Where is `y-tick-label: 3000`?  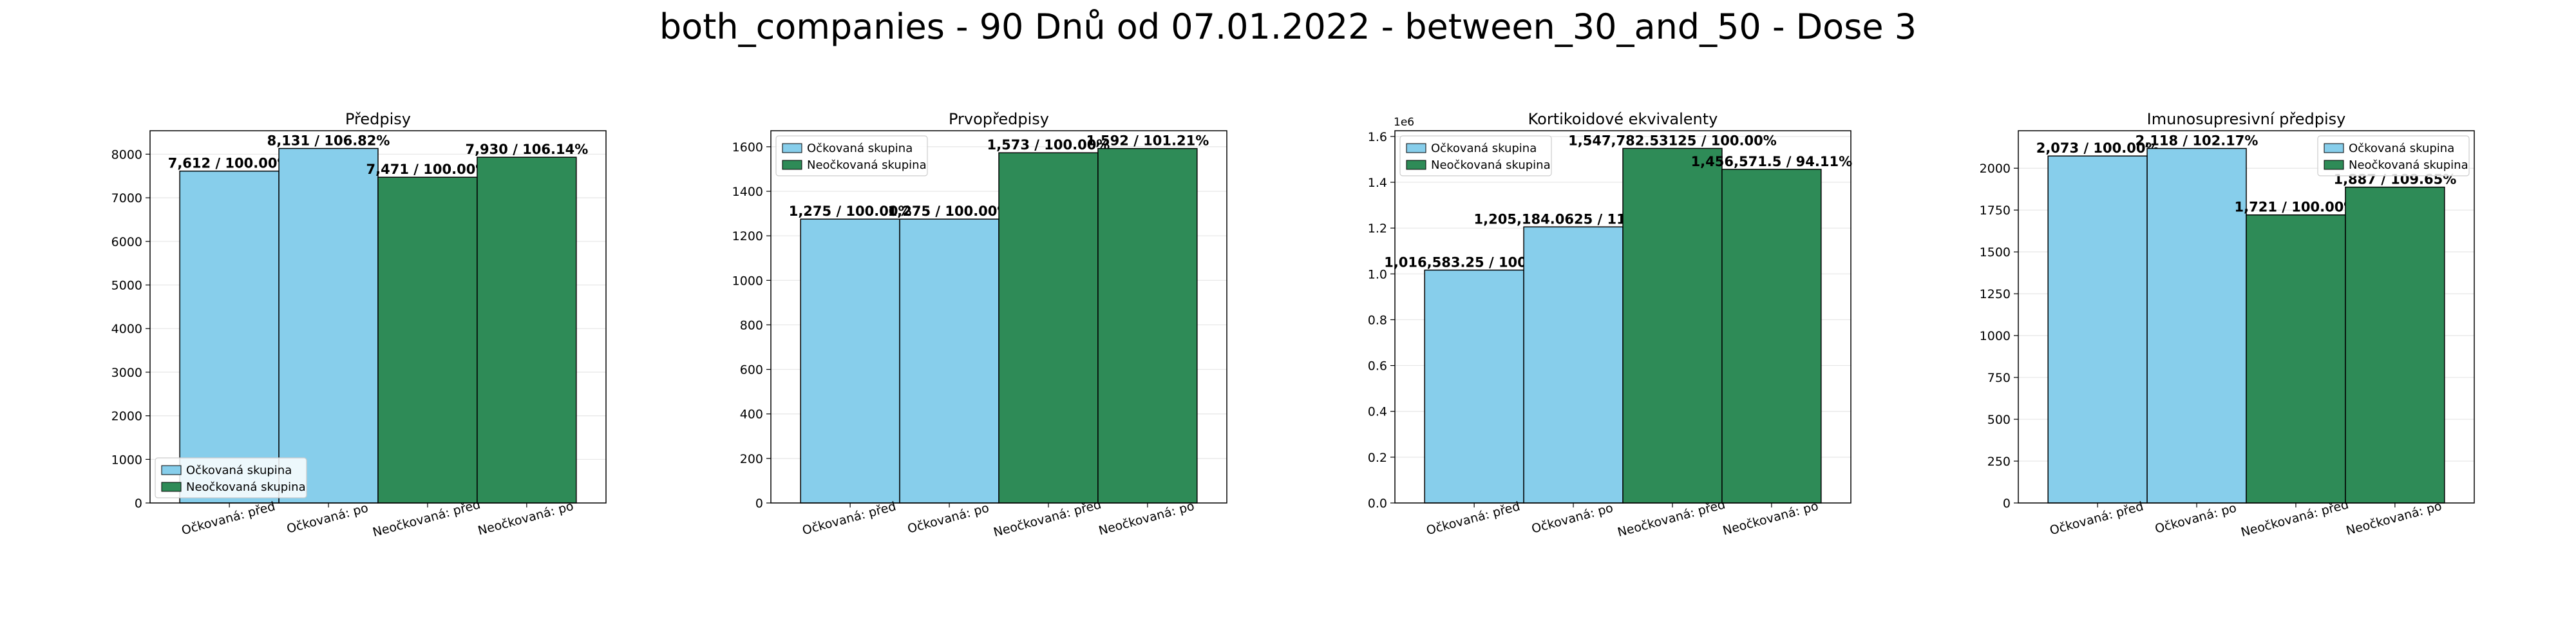
y-tick-label: 3000 is located at coordinates (127, 373).